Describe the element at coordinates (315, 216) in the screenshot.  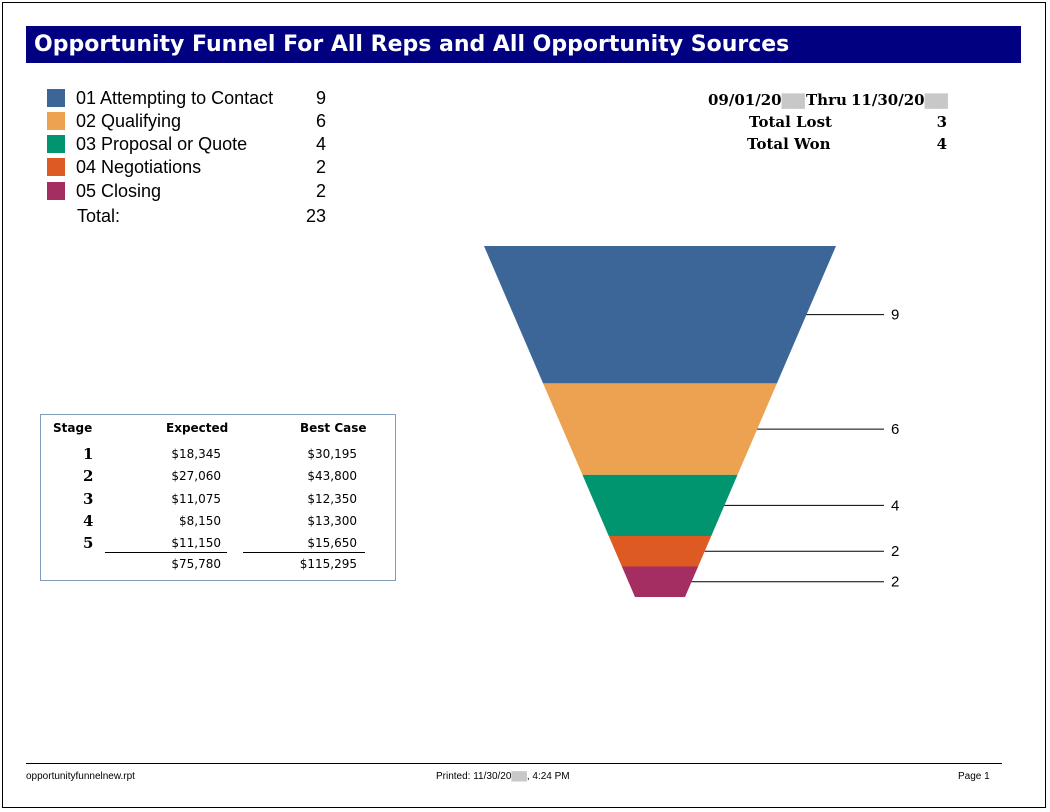
I see `legend-total-value: 23` at that location.